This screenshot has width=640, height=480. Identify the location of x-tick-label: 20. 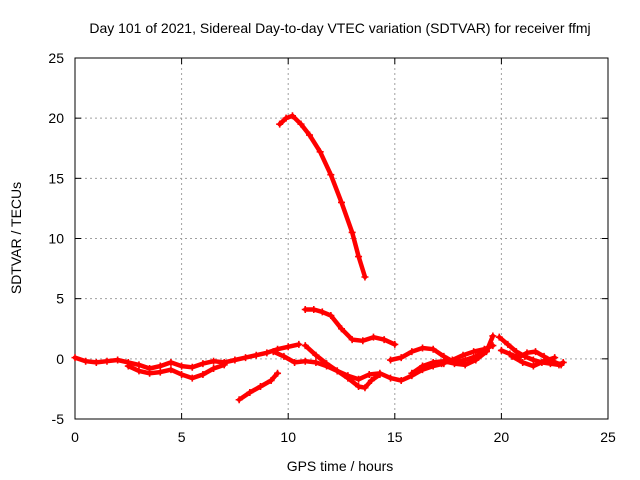
(502, 437).